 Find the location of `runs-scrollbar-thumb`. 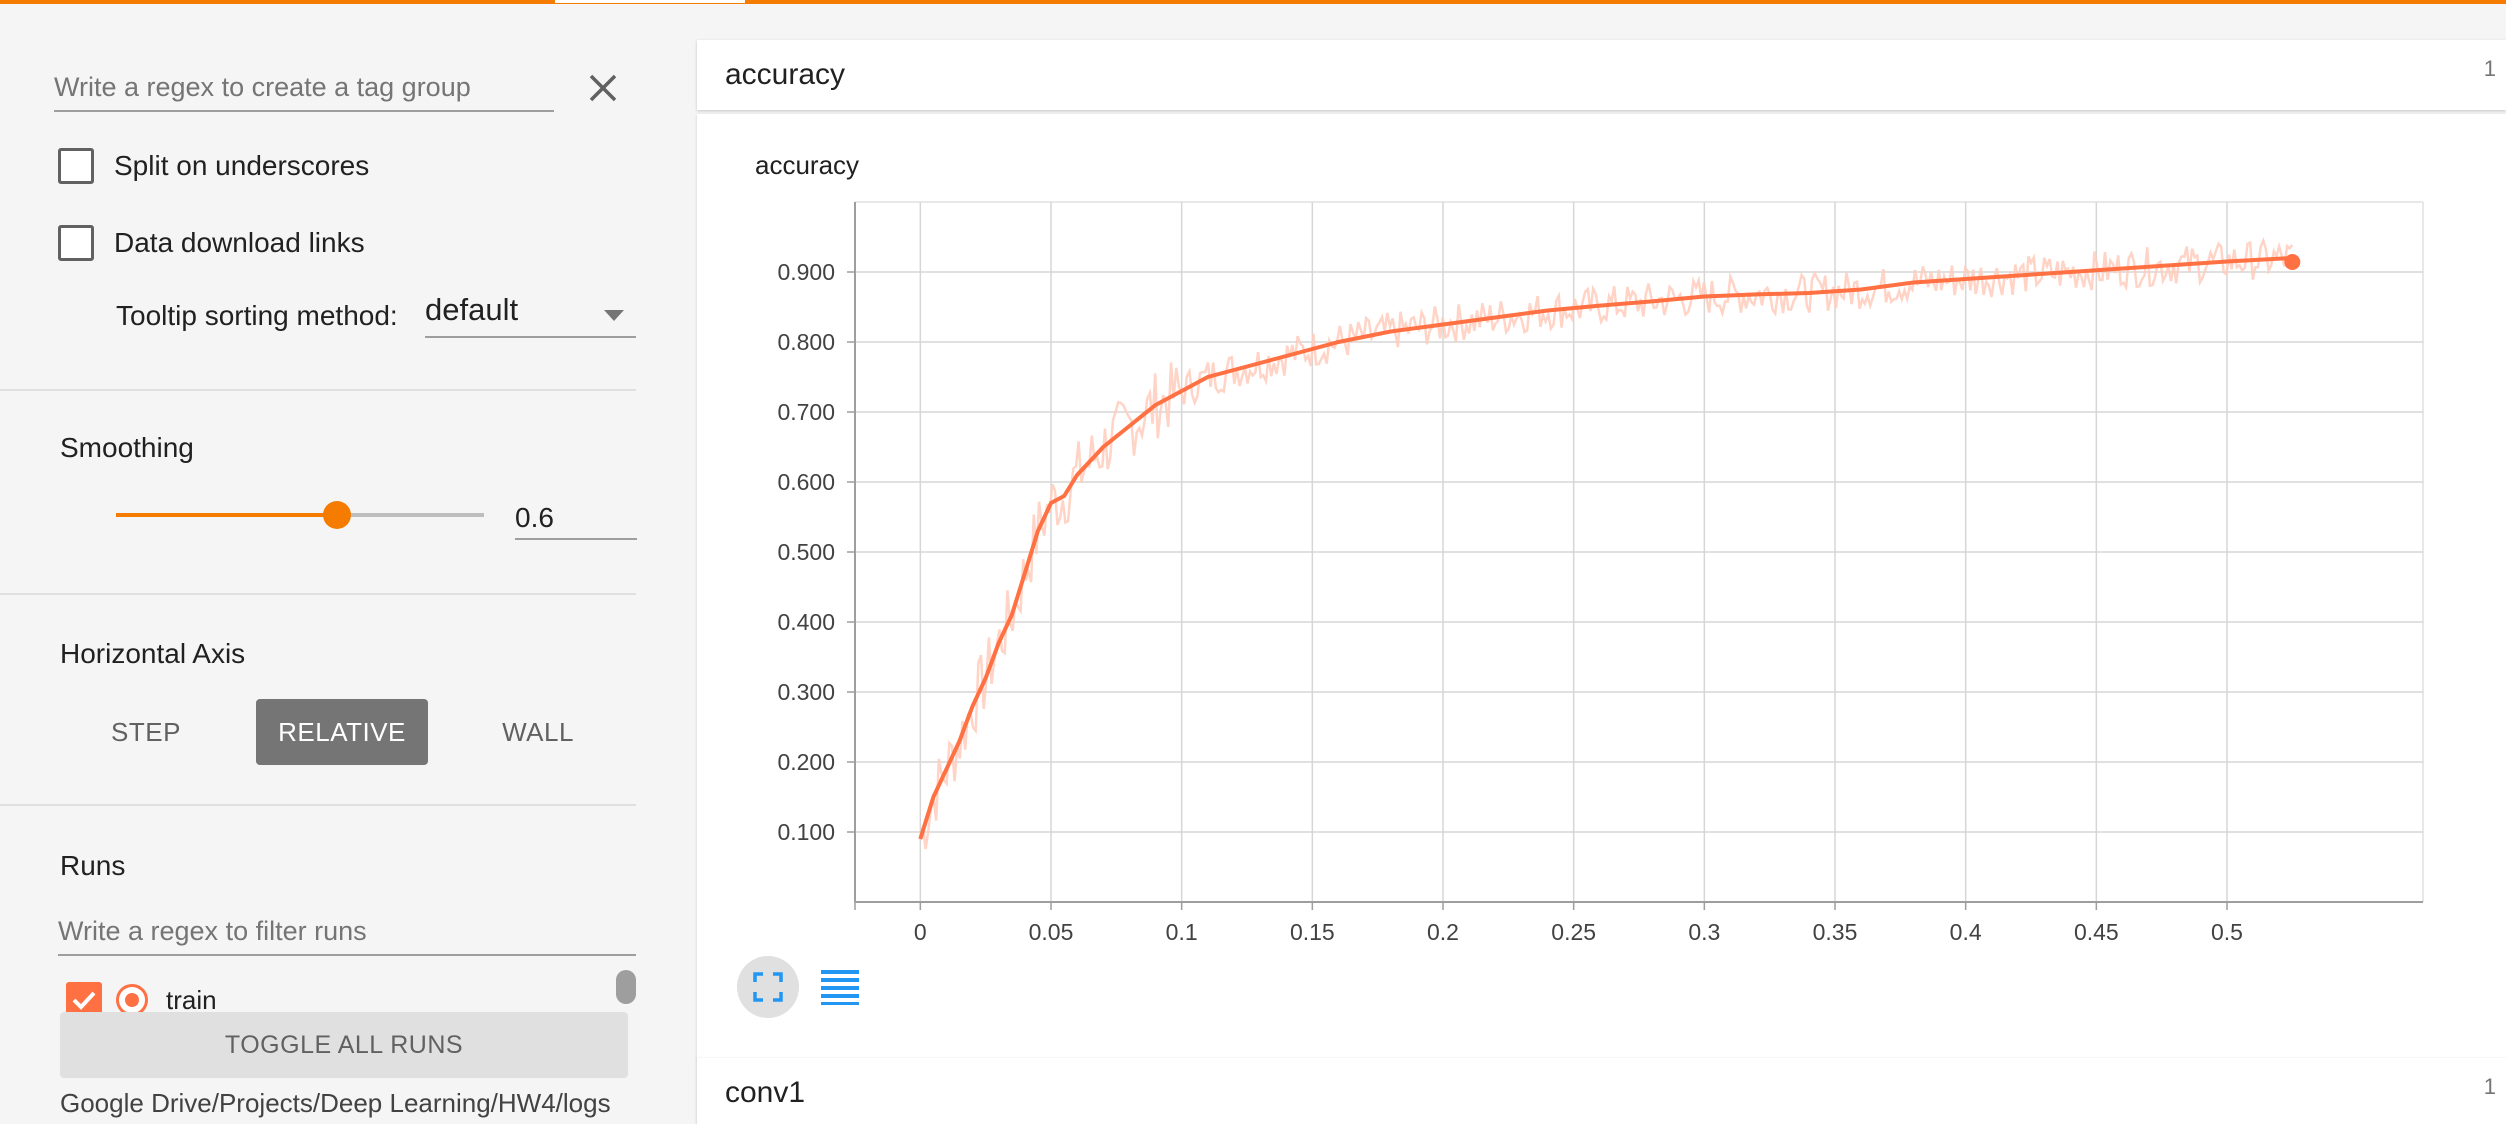

runs-scrollbar-thumb is located at coordinates (626, 987).